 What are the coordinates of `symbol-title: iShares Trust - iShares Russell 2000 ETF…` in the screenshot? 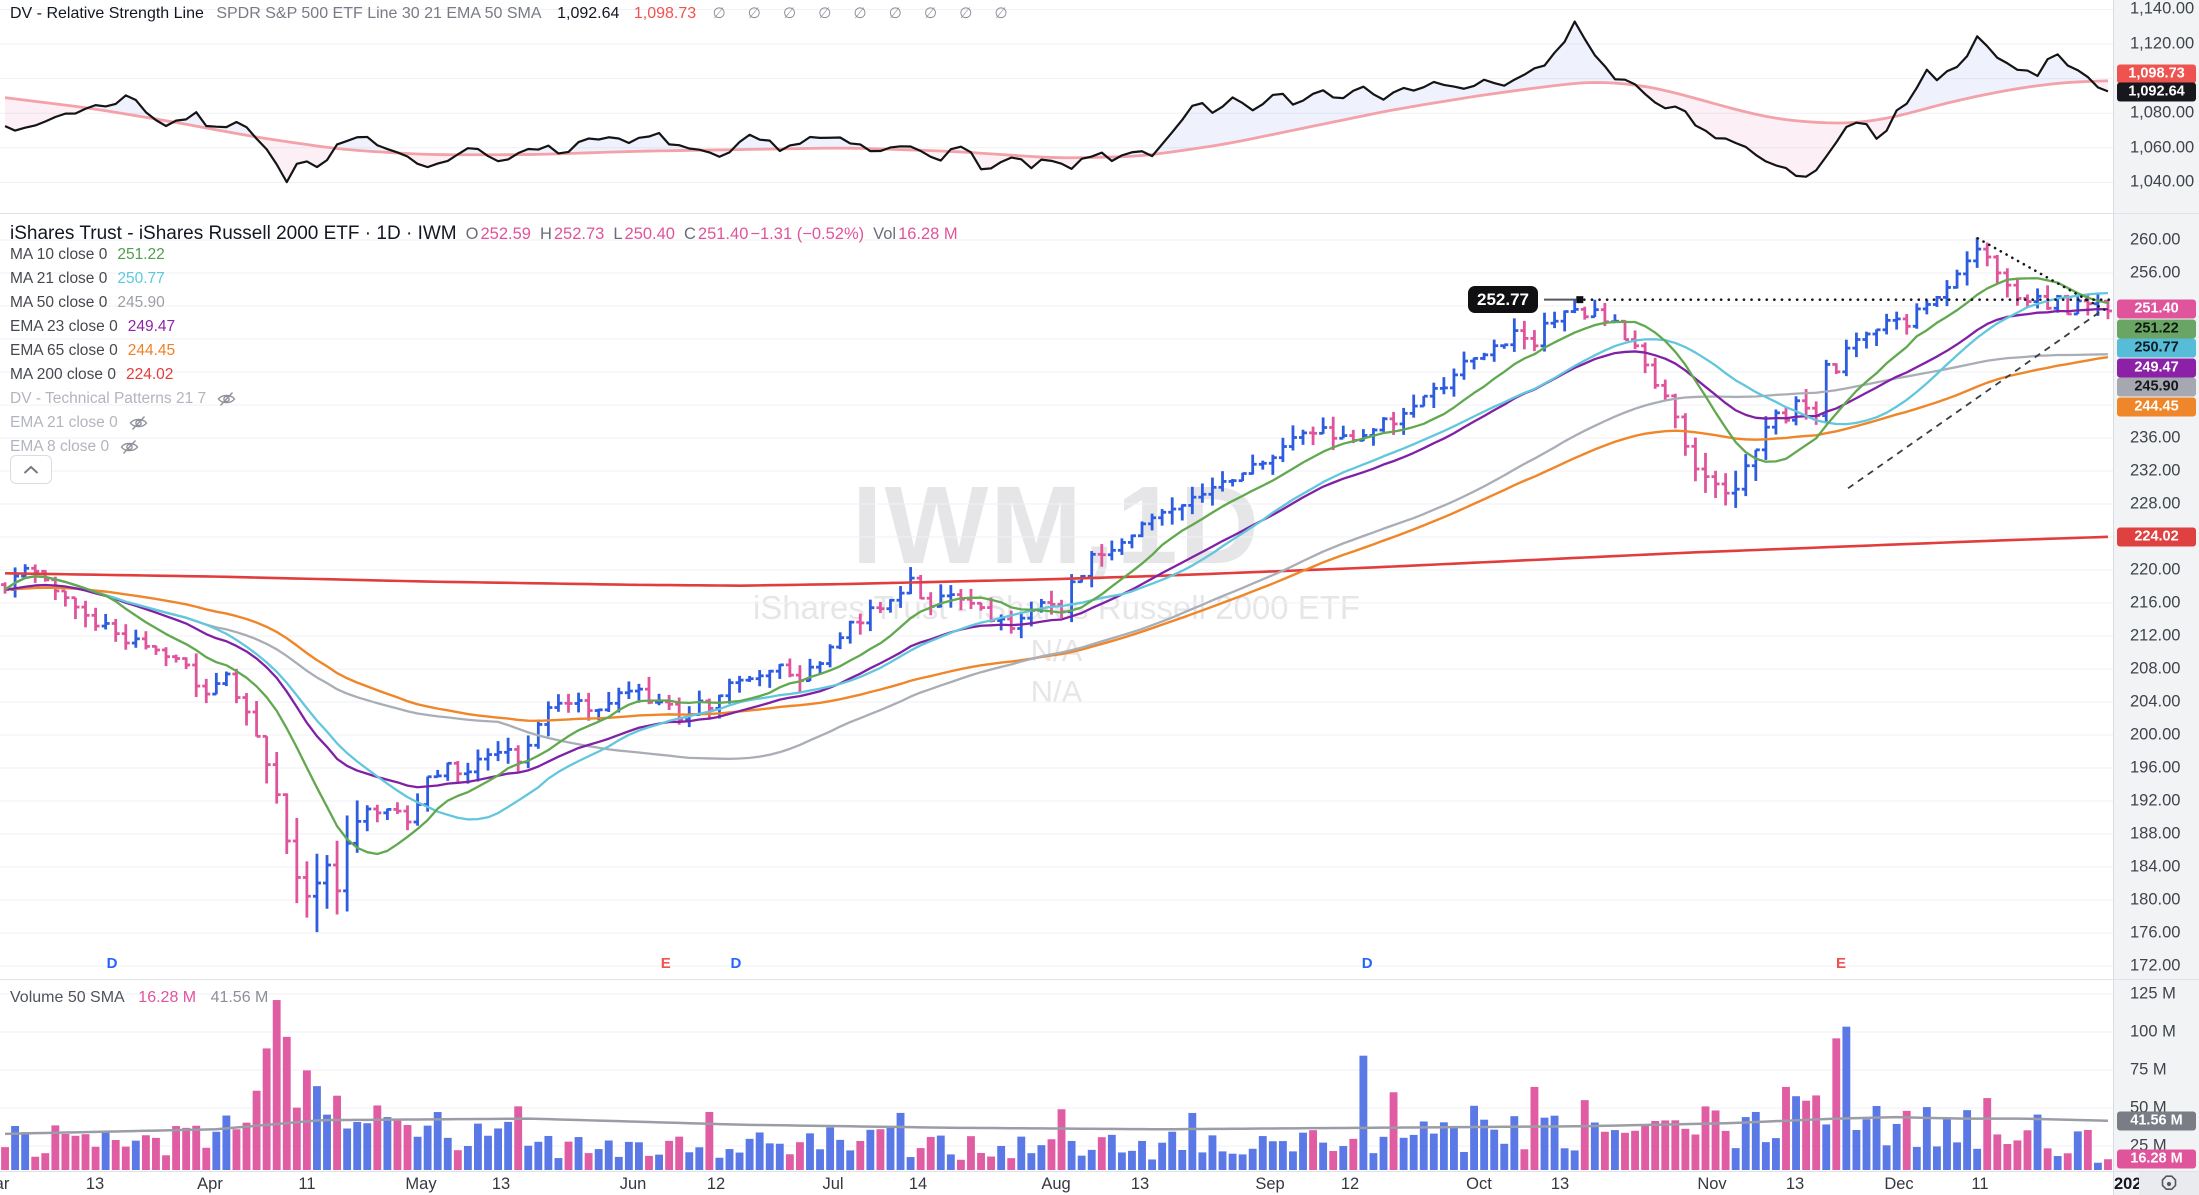 It's located at (233, 233).